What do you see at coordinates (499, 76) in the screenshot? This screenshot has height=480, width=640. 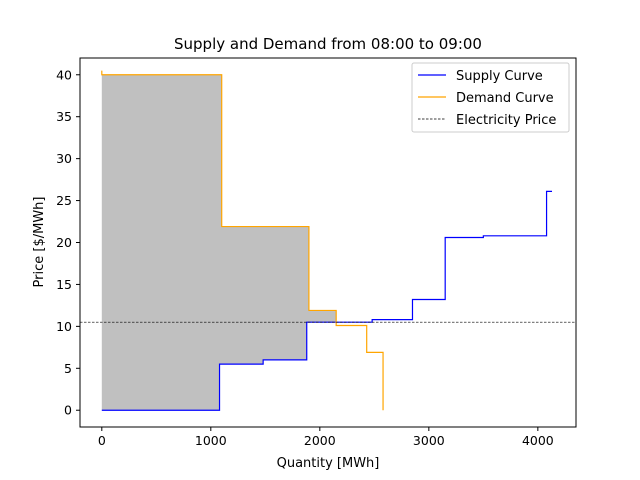 I see `legend-label-supply: Supply Curve` at bounding box center [499, 76].